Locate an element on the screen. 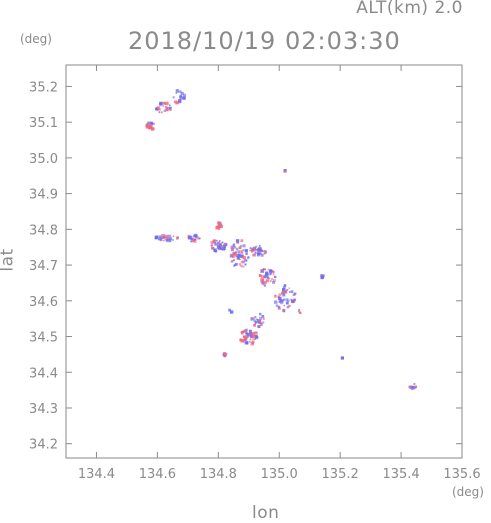 This screenshot has width=491, height=523. x-unit-label: (deg) is located at coordinates (468, 492).